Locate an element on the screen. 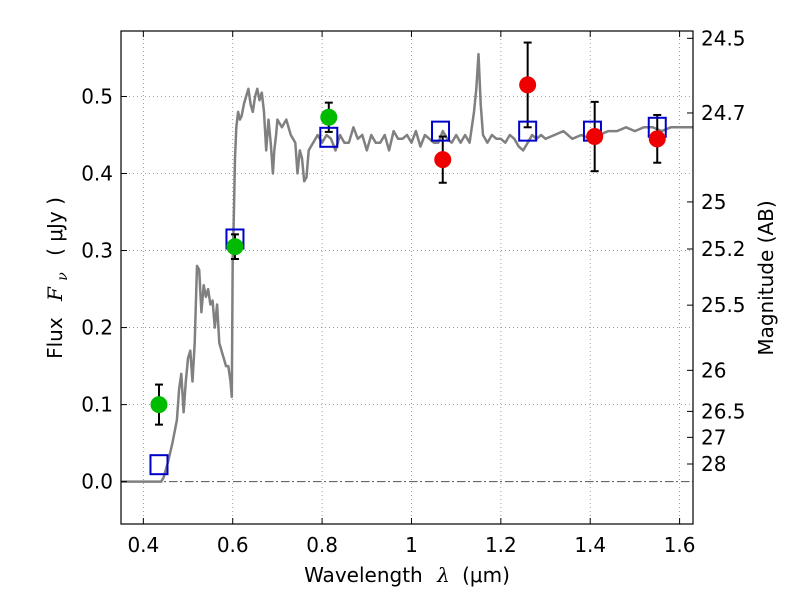 This screenshot has height=600, width=800. x-tick-label: 1 is located at coordinates (411, 545).